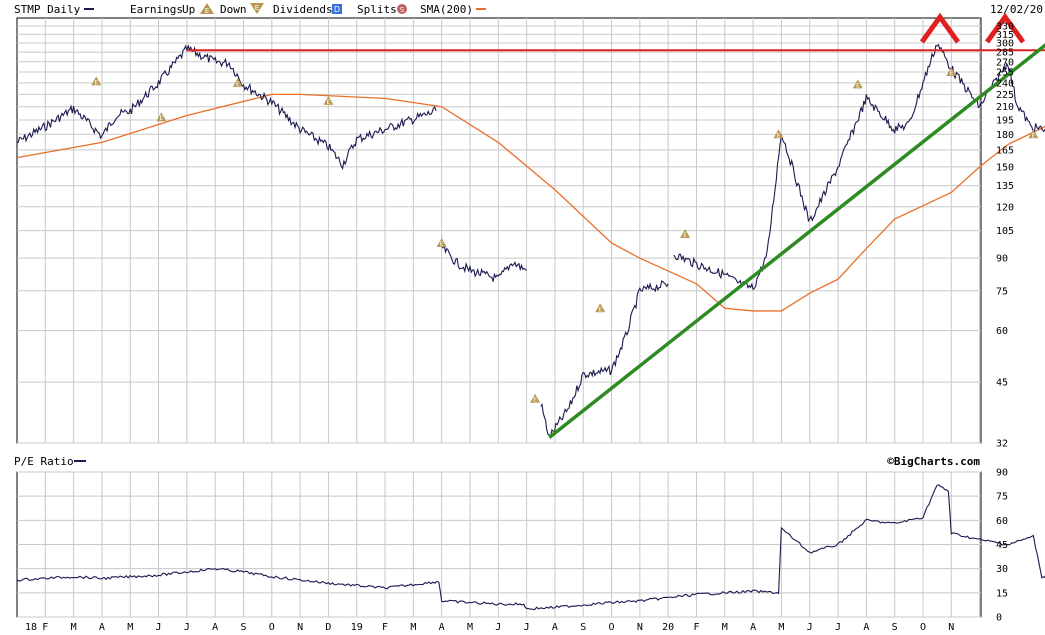  Describe the element at coordinates (668, 627) in the screenshot. I see `x-month-label: 20` at that location.